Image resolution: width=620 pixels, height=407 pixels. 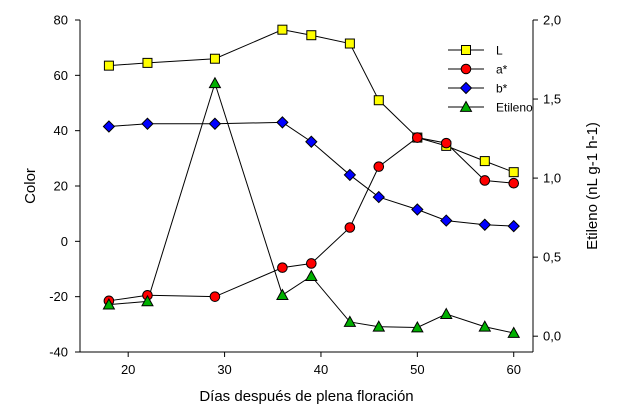 I want to click on y-axis-title: Color, so click(x=30, y=186).